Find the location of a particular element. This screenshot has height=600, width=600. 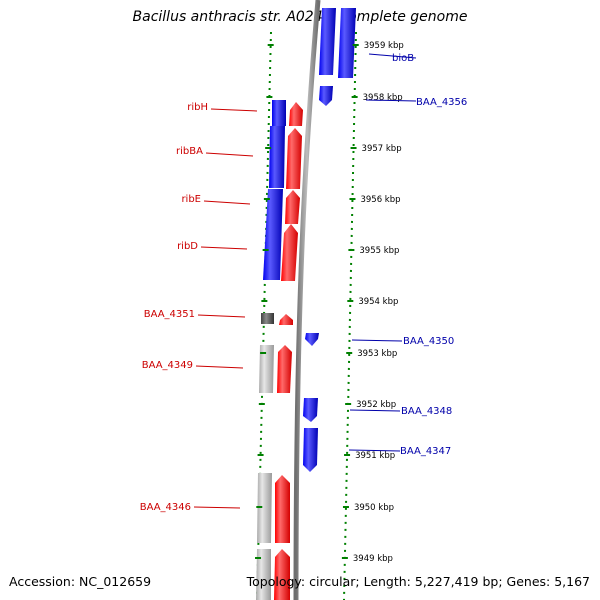

gene-label: BAA_4351 is located at coordinates (169, 314).